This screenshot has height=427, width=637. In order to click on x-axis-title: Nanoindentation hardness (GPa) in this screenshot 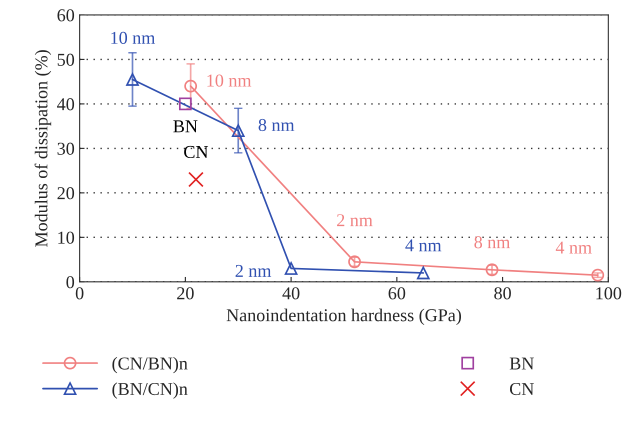, I will do `click(344, 316)`.